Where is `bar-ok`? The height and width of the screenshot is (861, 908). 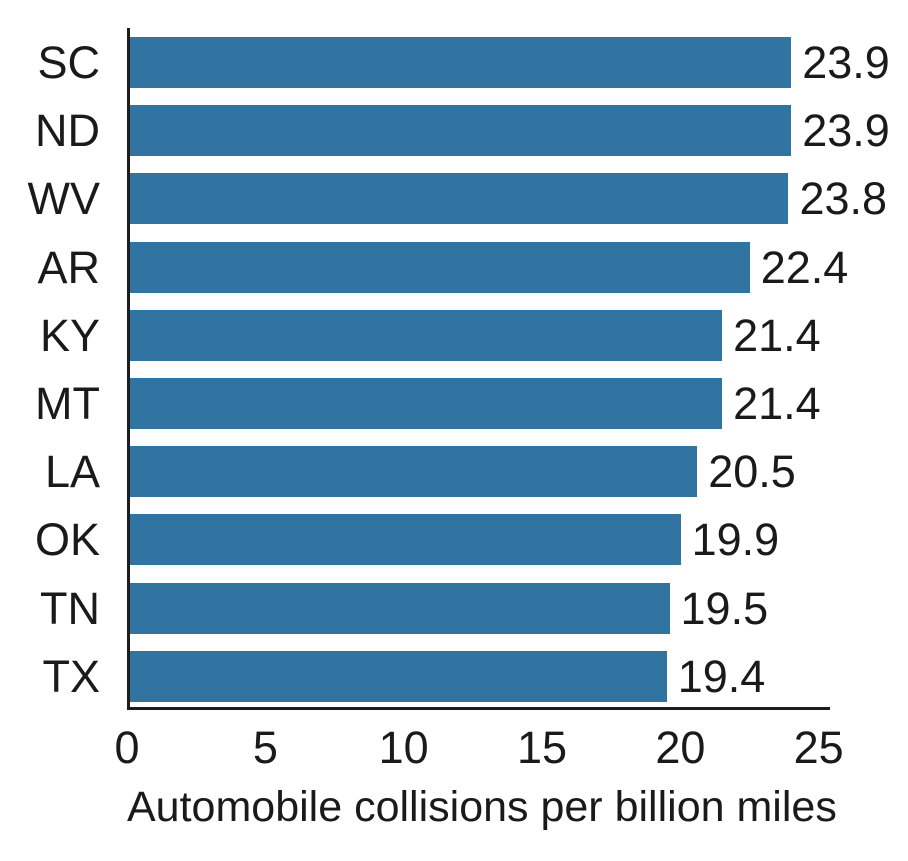
bar-ok is located at coordinates (405, 540).